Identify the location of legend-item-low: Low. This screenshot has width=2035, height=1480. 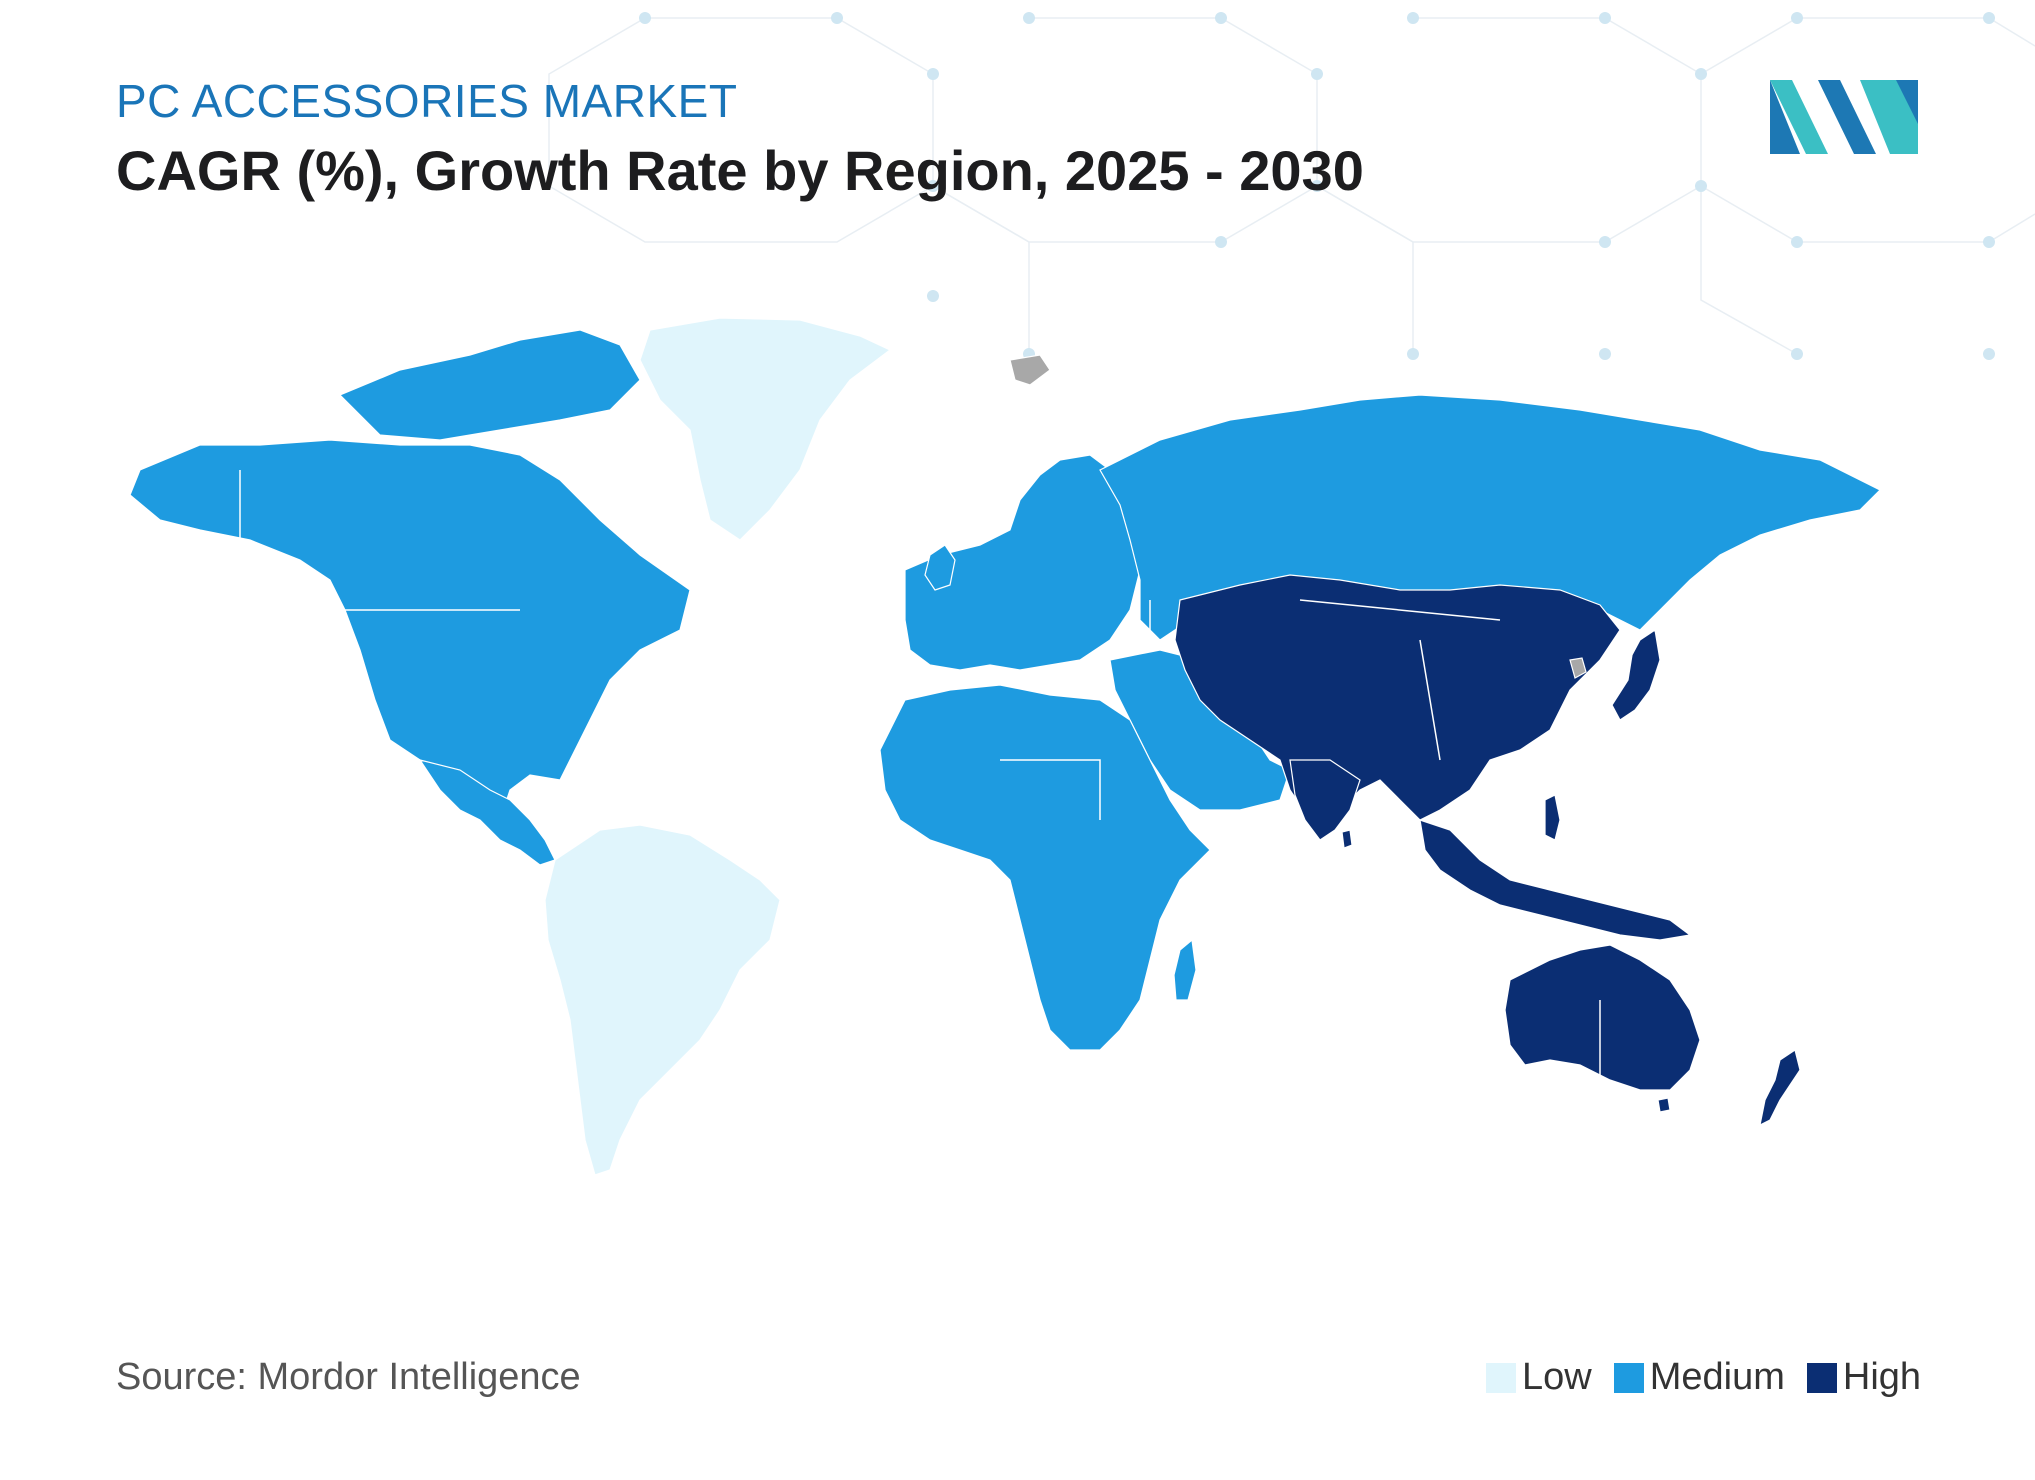
(1539, 1377).